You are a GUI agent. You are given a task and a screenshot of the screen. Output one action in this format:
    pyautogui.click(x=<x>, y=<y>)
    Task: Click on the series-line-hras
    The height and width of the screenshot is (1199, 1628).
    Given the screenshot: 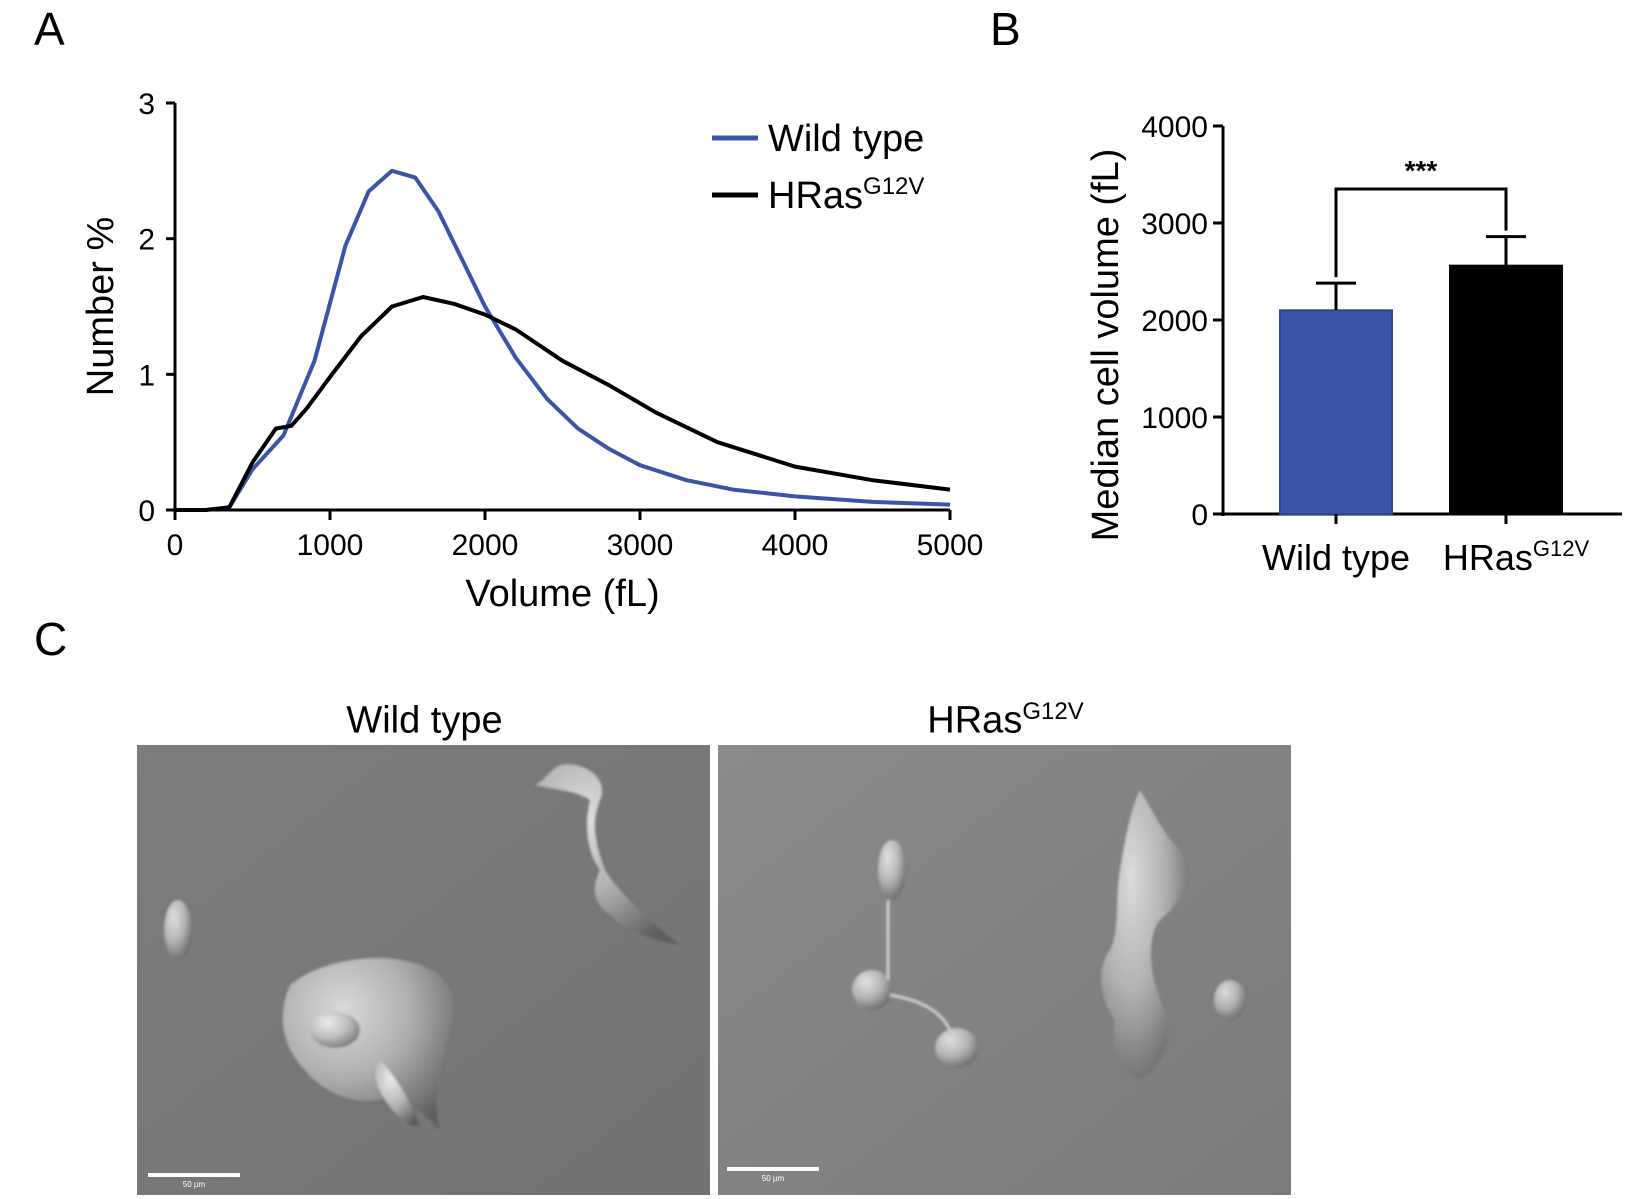 What is the action you would take?
    pyautogui.click(x=563, y=403)
    